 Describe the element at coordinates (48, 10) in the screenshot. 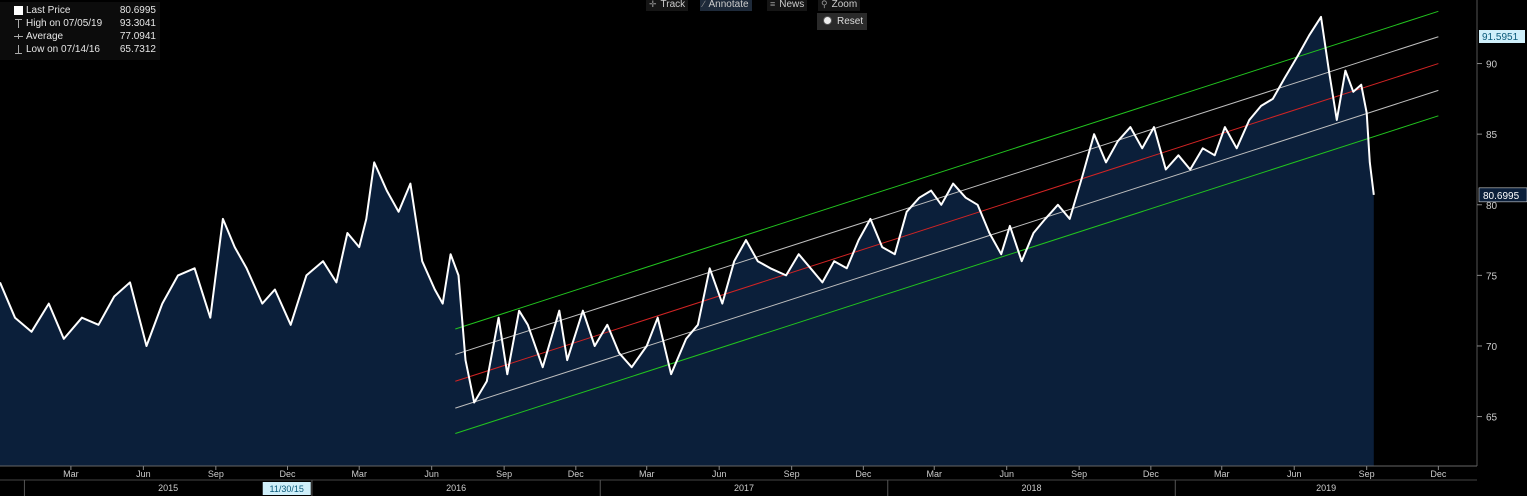

I see `legend-label: Last Price` at that location.